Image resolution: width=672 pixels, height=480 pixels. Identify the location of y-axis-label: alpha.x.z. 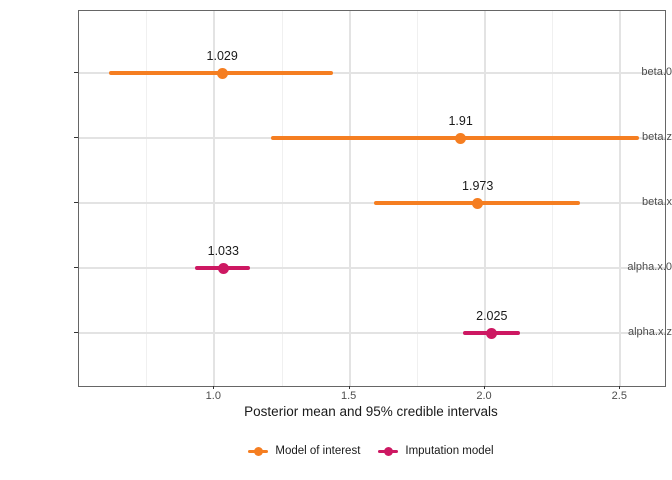
(649, 331).